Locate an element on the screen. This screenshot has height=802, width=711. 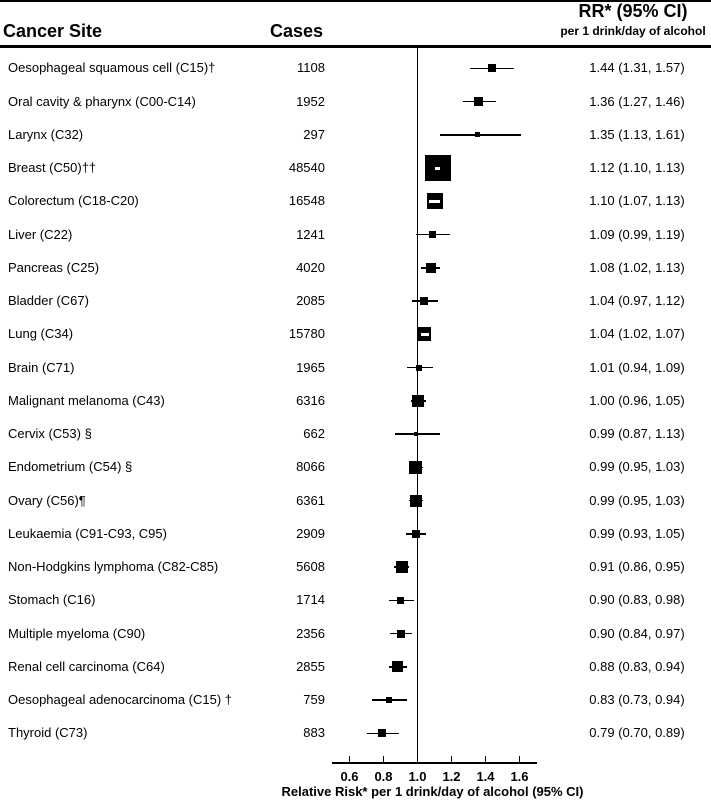
row-rr-value: 1.35 (1.13, 1.61) is located at coordinates (637, 134).